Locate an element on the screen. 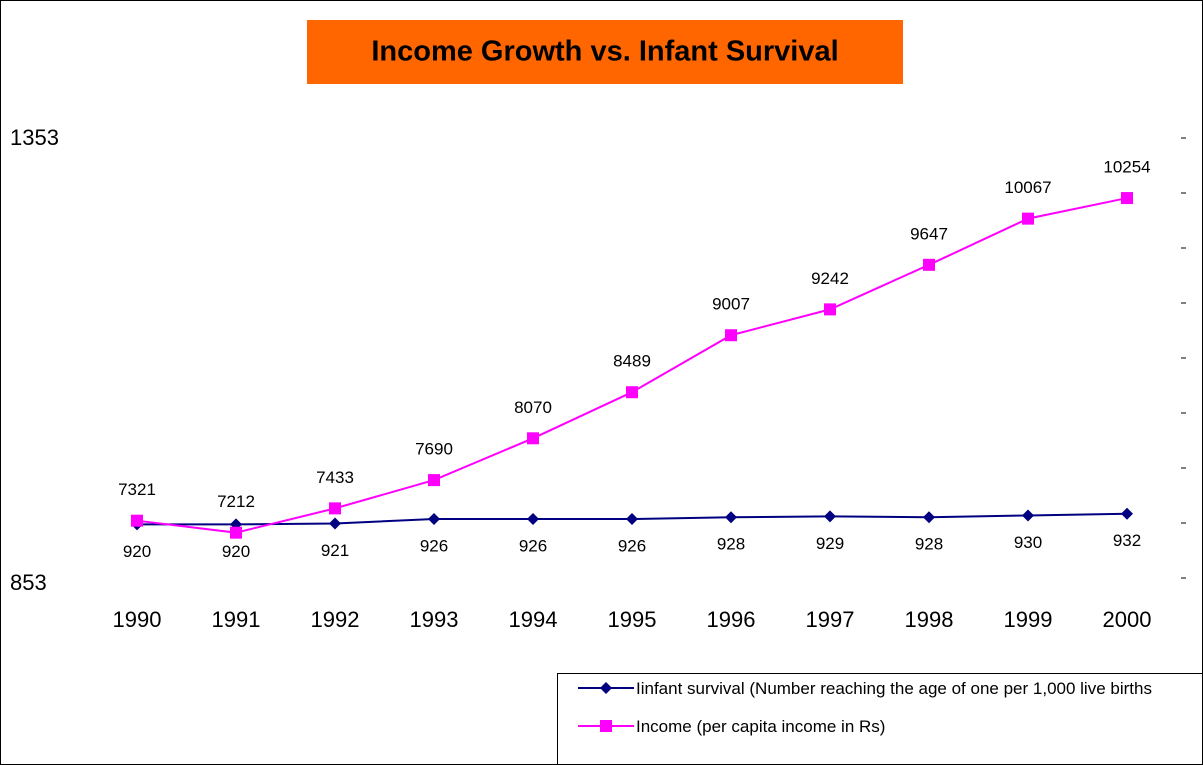 This screenshot has width=1203, height=765. legend-label: Income (per capita income in Rs) is located at coordinates (761, 726).